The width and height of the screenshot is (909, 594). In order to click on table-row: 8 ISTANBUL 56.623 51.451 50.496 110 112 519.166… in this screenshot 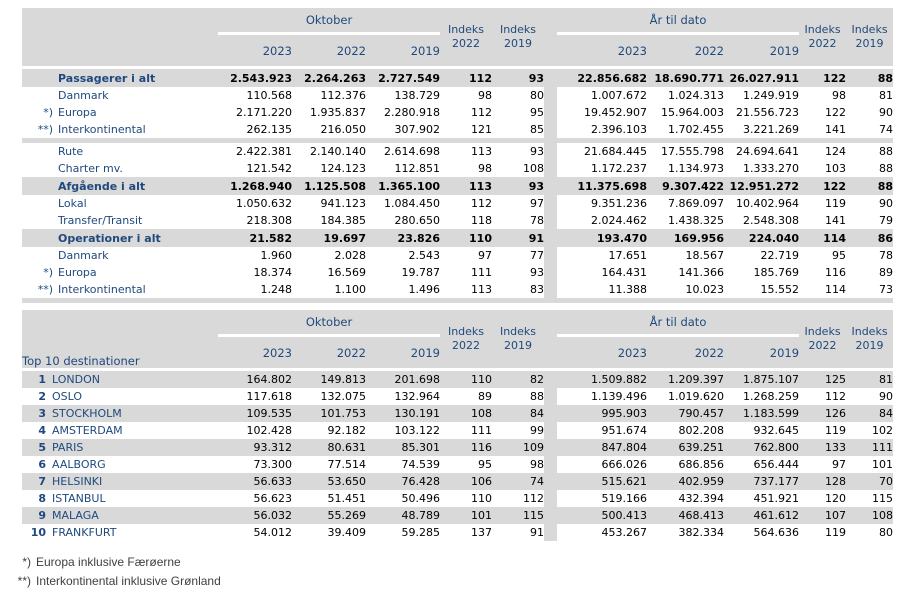, I will do `click(458, 498)`.